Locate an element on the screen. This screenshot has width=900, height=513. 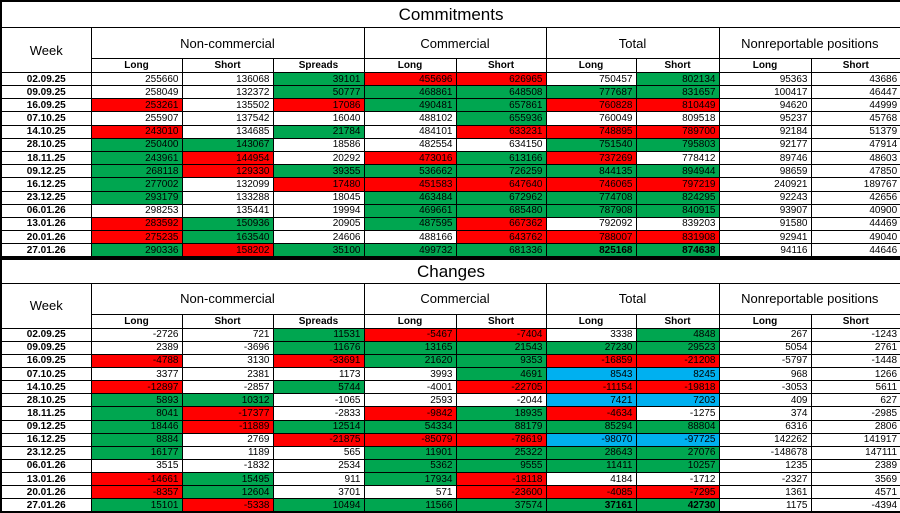
value-cell: 626965 is located at coordinates (501, 79).